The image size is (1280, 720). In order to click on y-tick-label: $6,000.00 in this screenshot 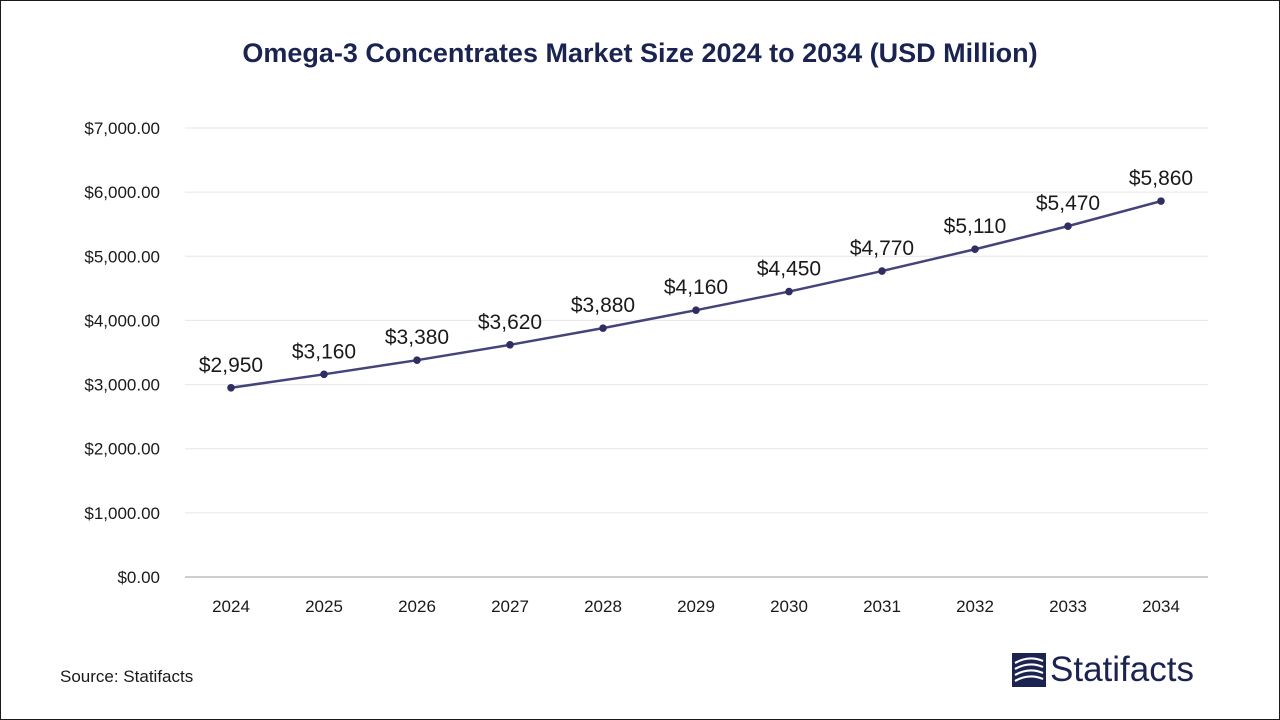, I will do `click(122, 192)`.